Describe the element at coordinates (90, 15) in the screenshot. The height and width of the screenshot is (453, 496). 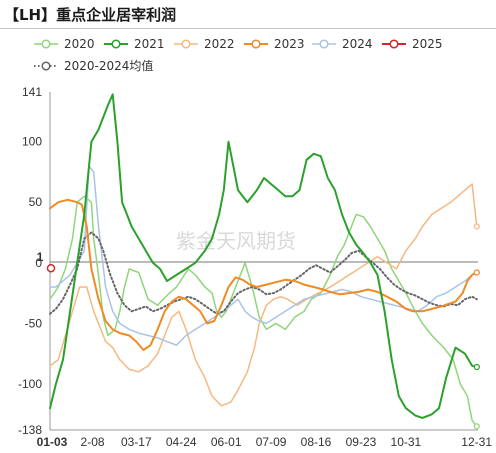
I see `chart-title: 【LH】重点企业居宰利润` at that location.